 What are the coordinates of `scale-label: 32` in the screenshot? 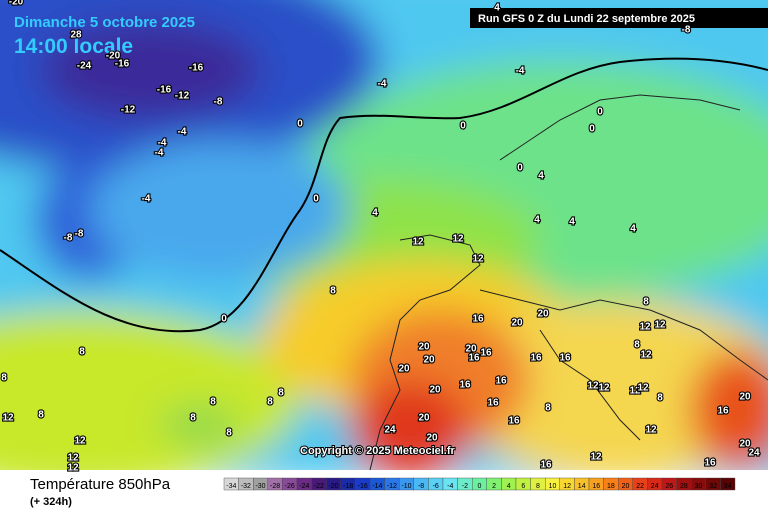 It's located at (713, 486).